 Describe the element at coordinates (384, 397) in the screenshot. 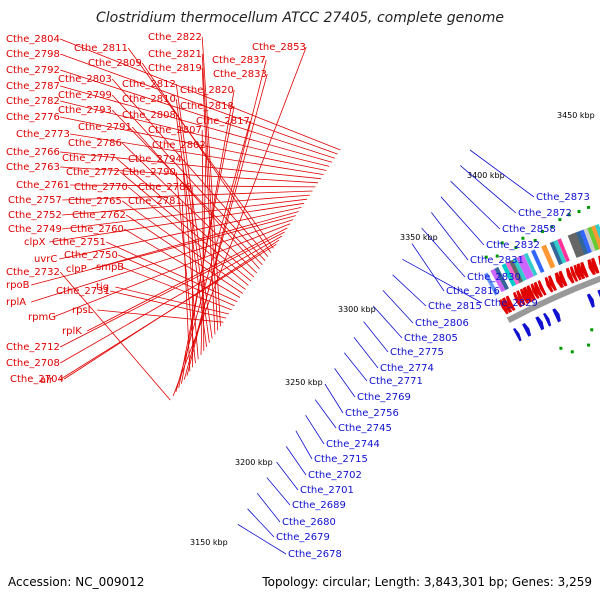

I see `reverse-gene-label: Cthe_2769` at that location.